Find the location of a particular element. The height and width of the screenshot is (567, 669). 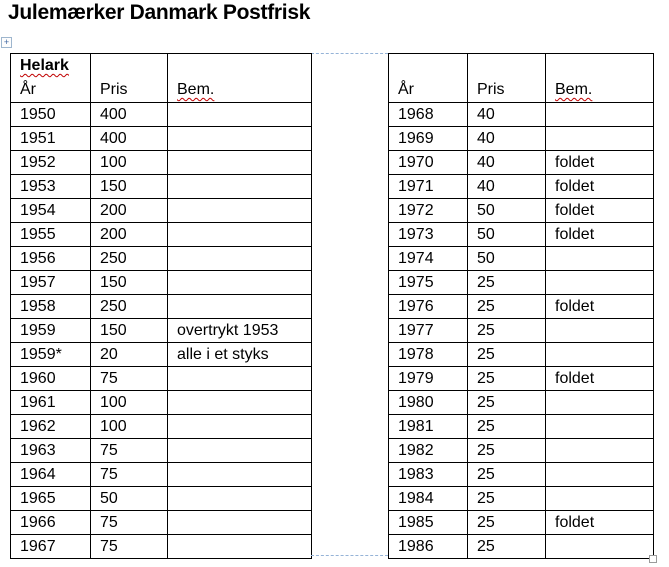

year-cell: 1976 is located at coordinates (428, 306).